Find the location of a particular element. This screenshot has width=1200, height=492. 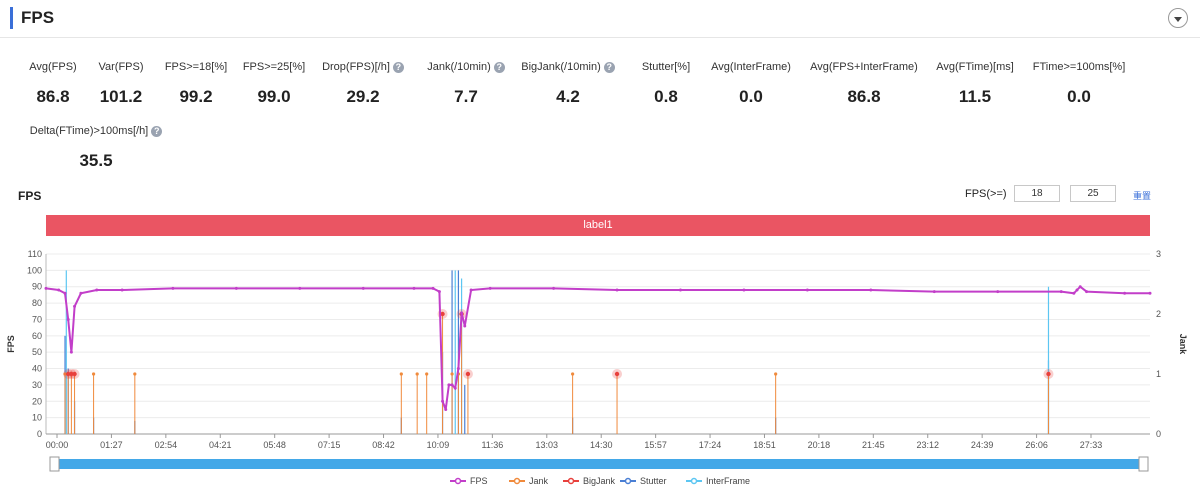

zoom-handle-right is located at coordinates (1143, 464).